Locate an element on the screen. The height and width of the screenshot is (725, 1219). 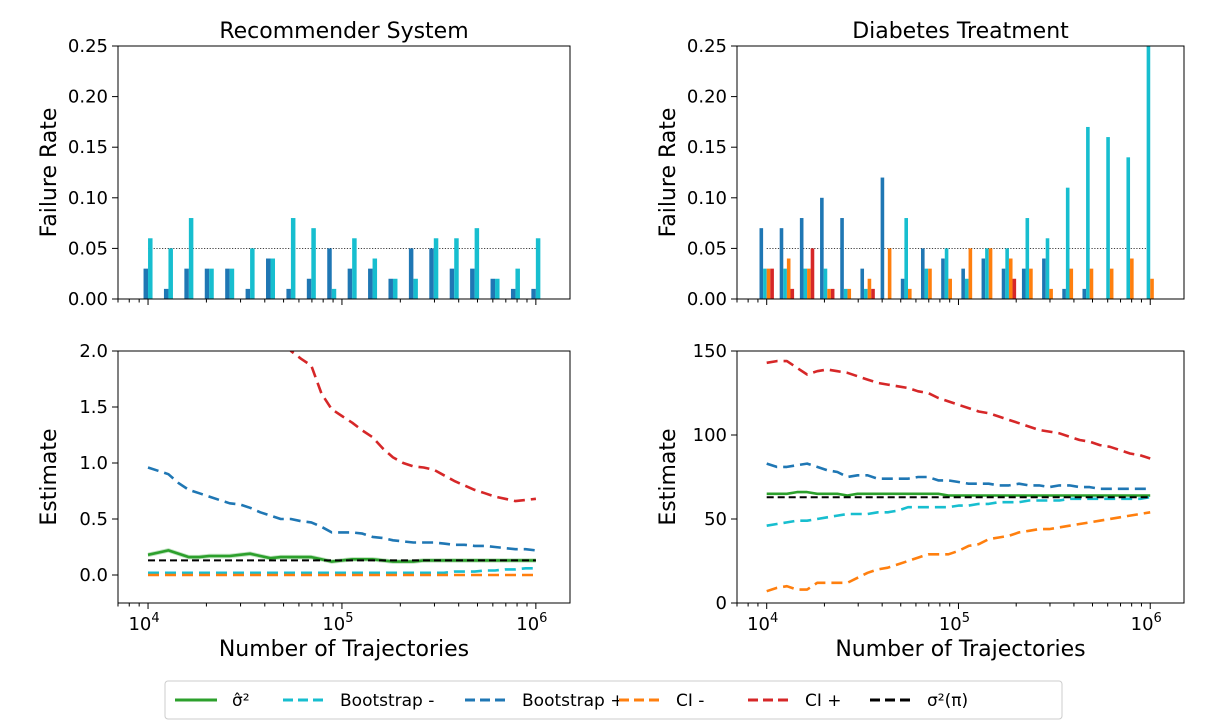
y-axis-title: Estimate is located at coordinates (668, 476).